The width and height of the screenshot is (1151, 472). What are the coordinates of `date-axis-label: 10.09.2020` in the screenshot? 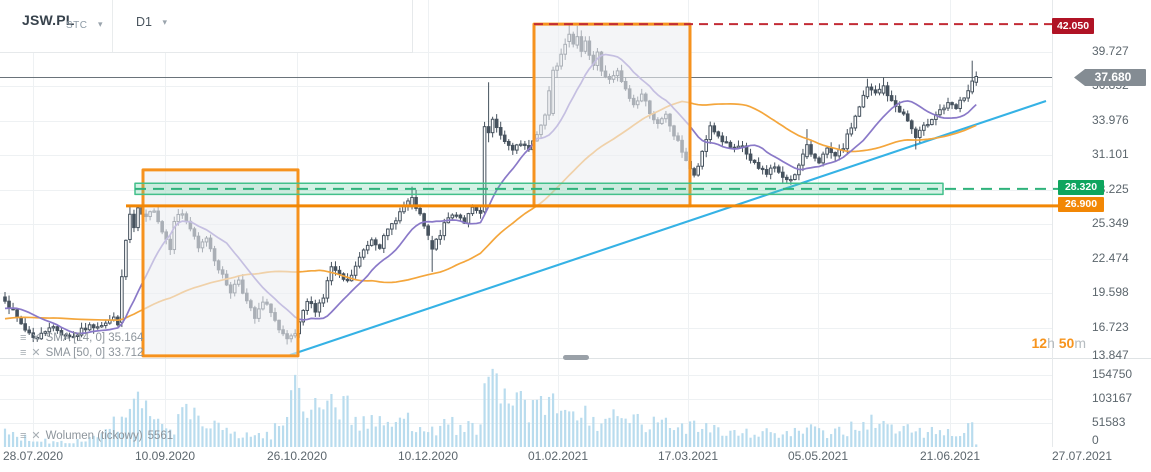 It's located at (165, 456).